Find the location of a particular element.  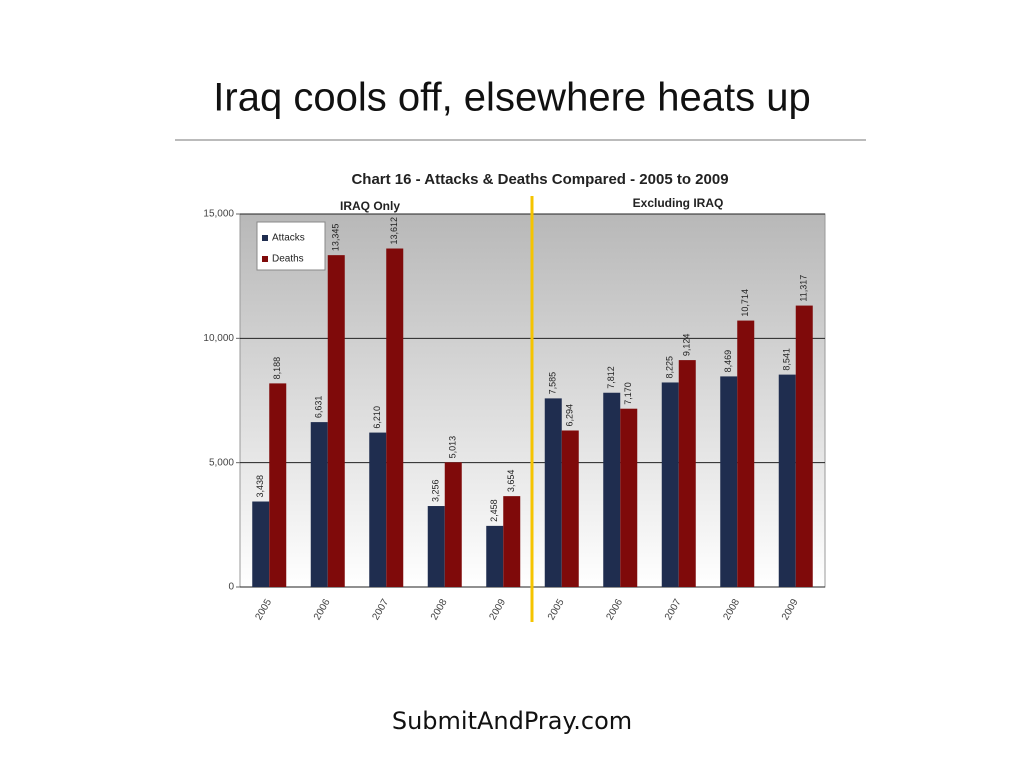

y-tick-label: 5,000 is located at coordinates (221, 462).